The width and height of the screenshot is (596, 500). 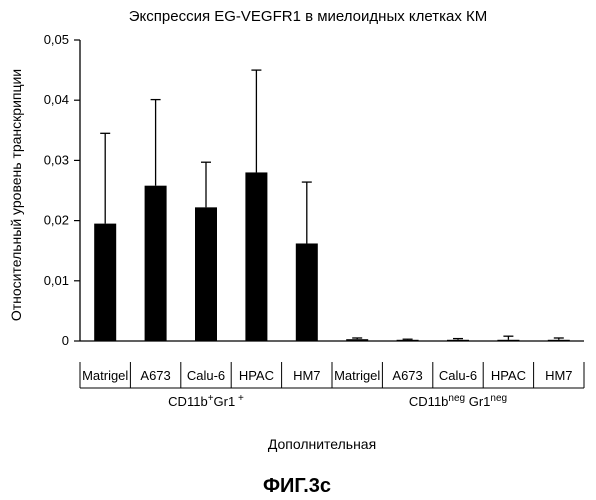 I want to click on group-label-part: +, so click(x=239, y=398).